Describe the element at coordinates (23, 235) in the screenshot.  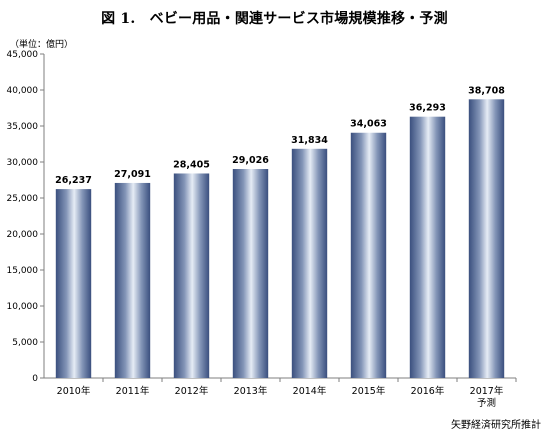
I see `y-tick-label: 20,000` at that location.